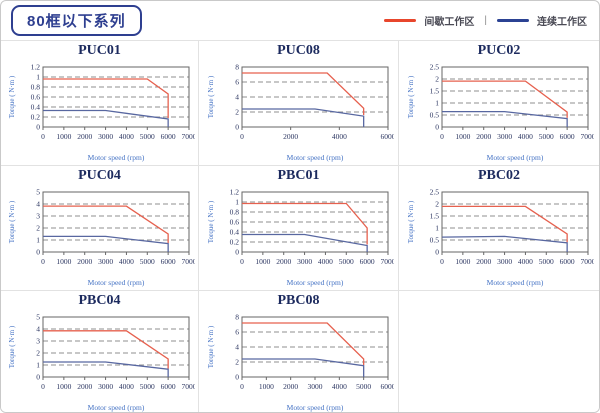  What do you see at coordinates (298, 175) in the screenshot?
I see `chart-title: PBC01` at bounding box center [298, 175].